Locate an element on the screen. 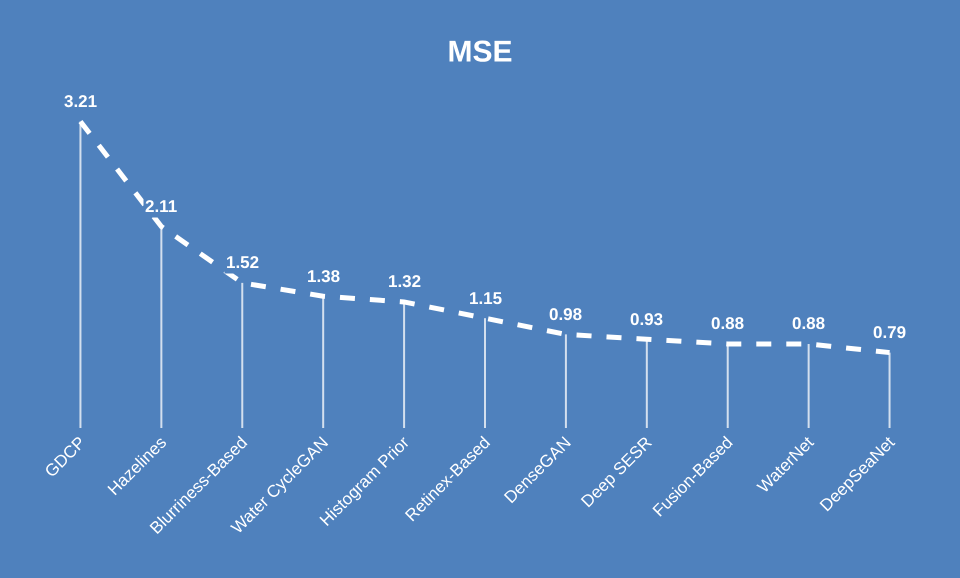 The image size is (960, 578). data-label: 1.38 is located at coordinates (323, 276).